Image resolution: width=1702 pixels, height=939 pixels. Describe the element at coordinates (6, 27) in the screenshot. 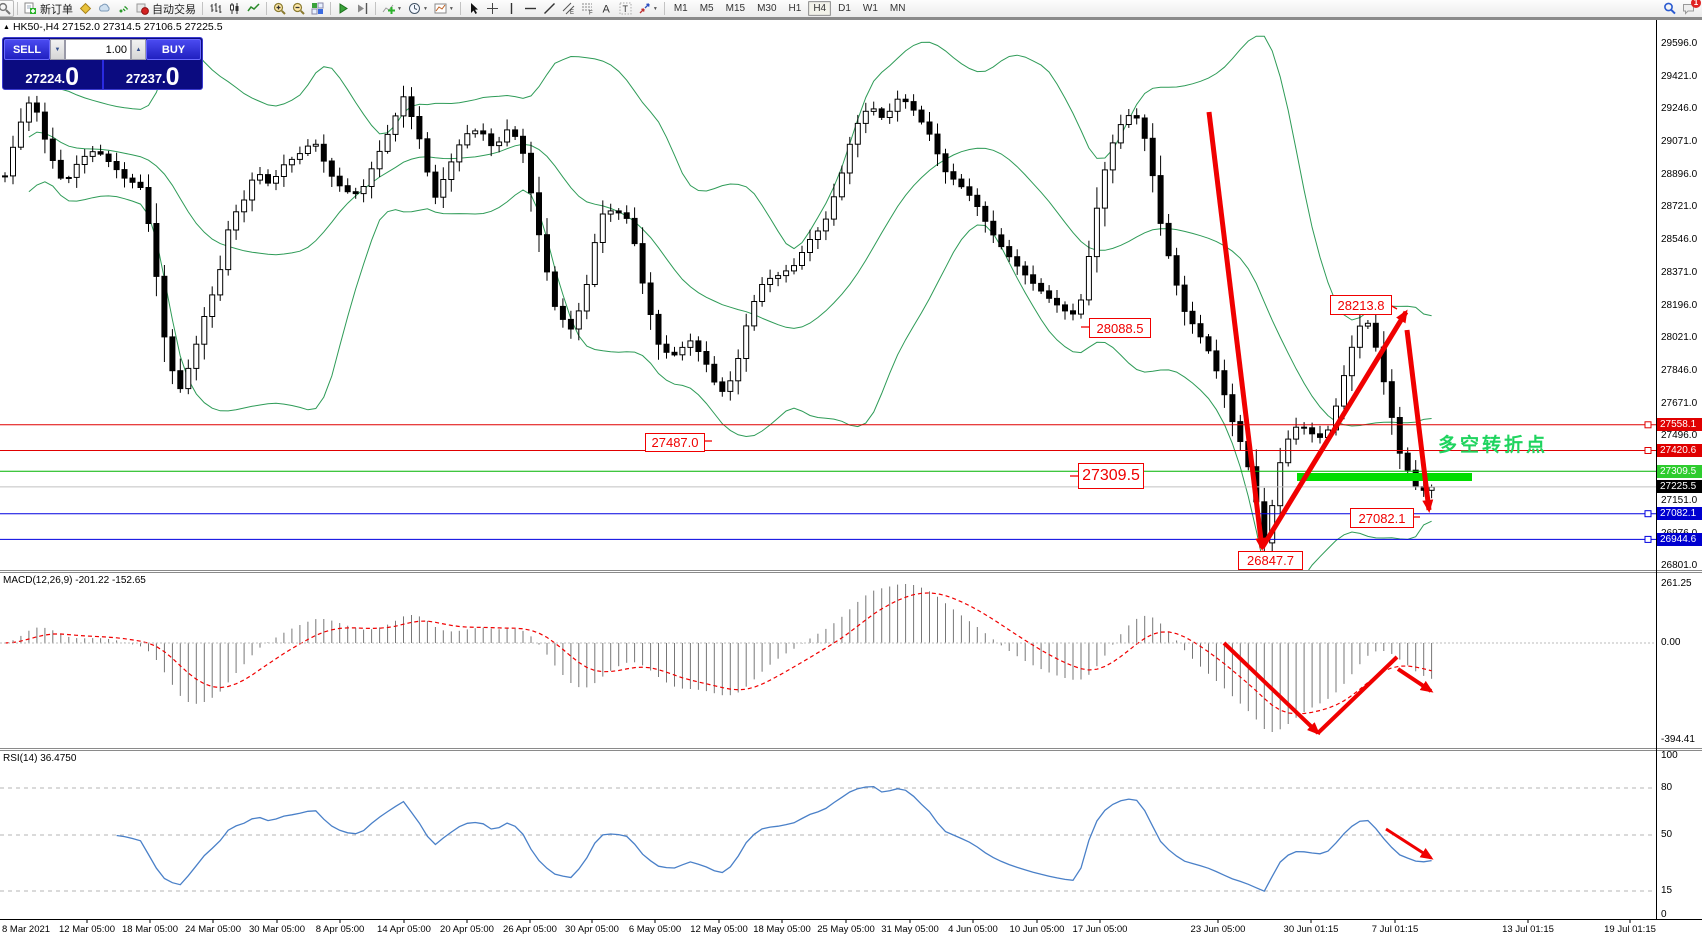

I see `collapse-triangle-icon: ▲` at that location.